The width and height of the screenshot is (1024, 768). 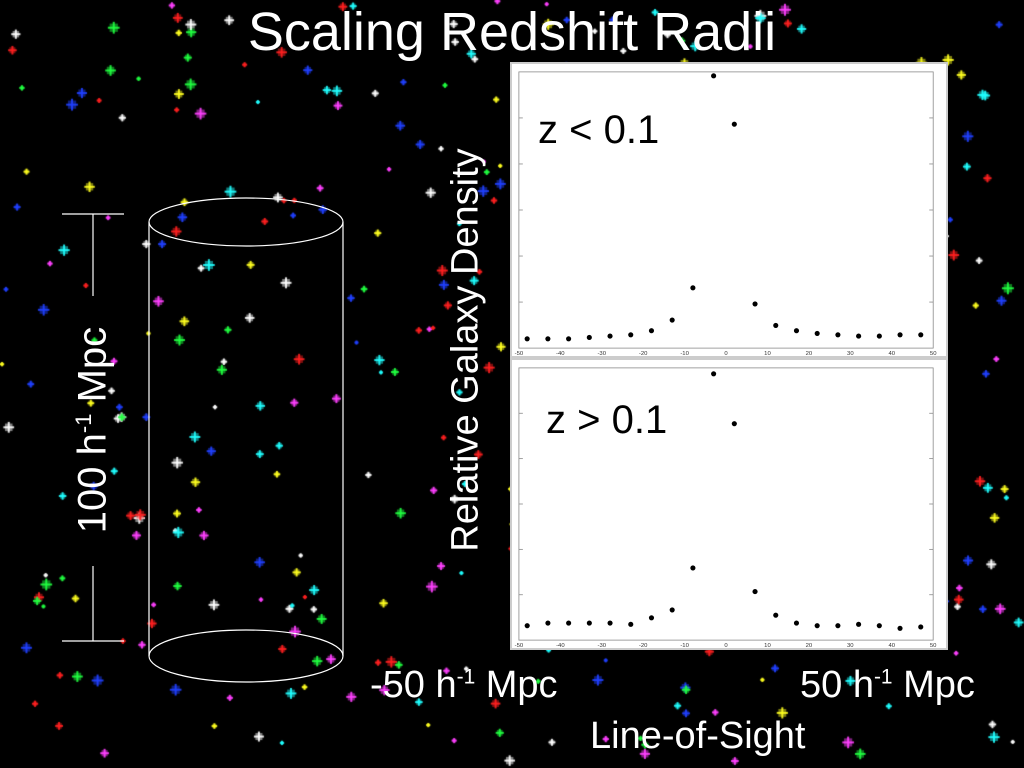 What do you see at coordinates (84, 423) in the screenshot?
I see `scale-bar-exponent: -1` at bounding box center [84, 423].